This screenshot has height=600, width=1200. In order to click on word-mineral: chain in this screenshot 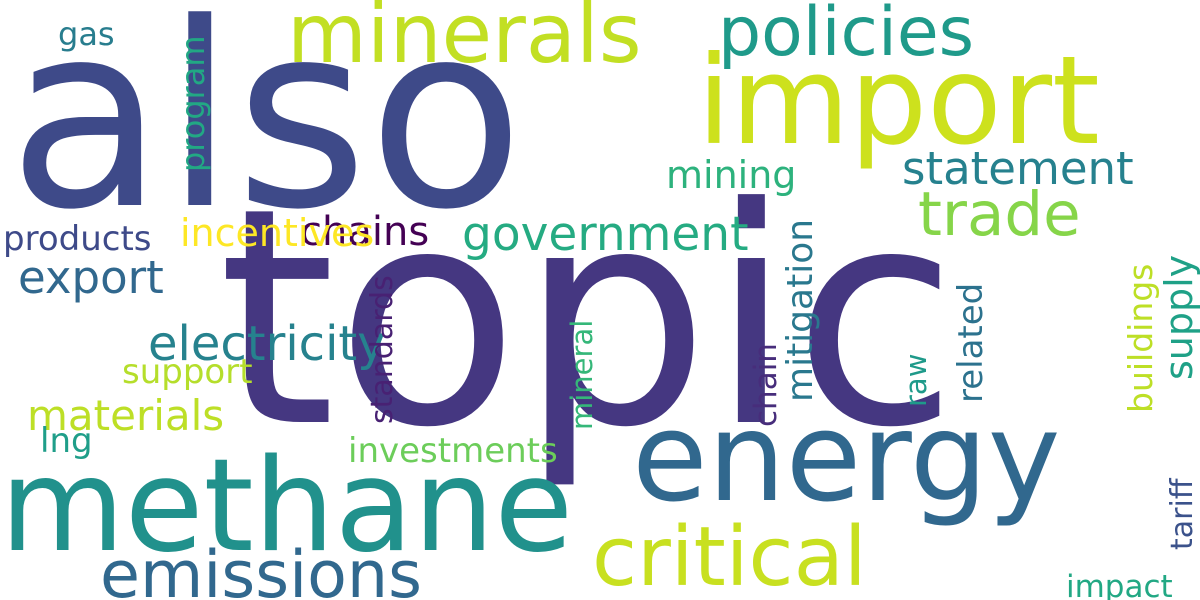, I will do `click(766, 385)`.